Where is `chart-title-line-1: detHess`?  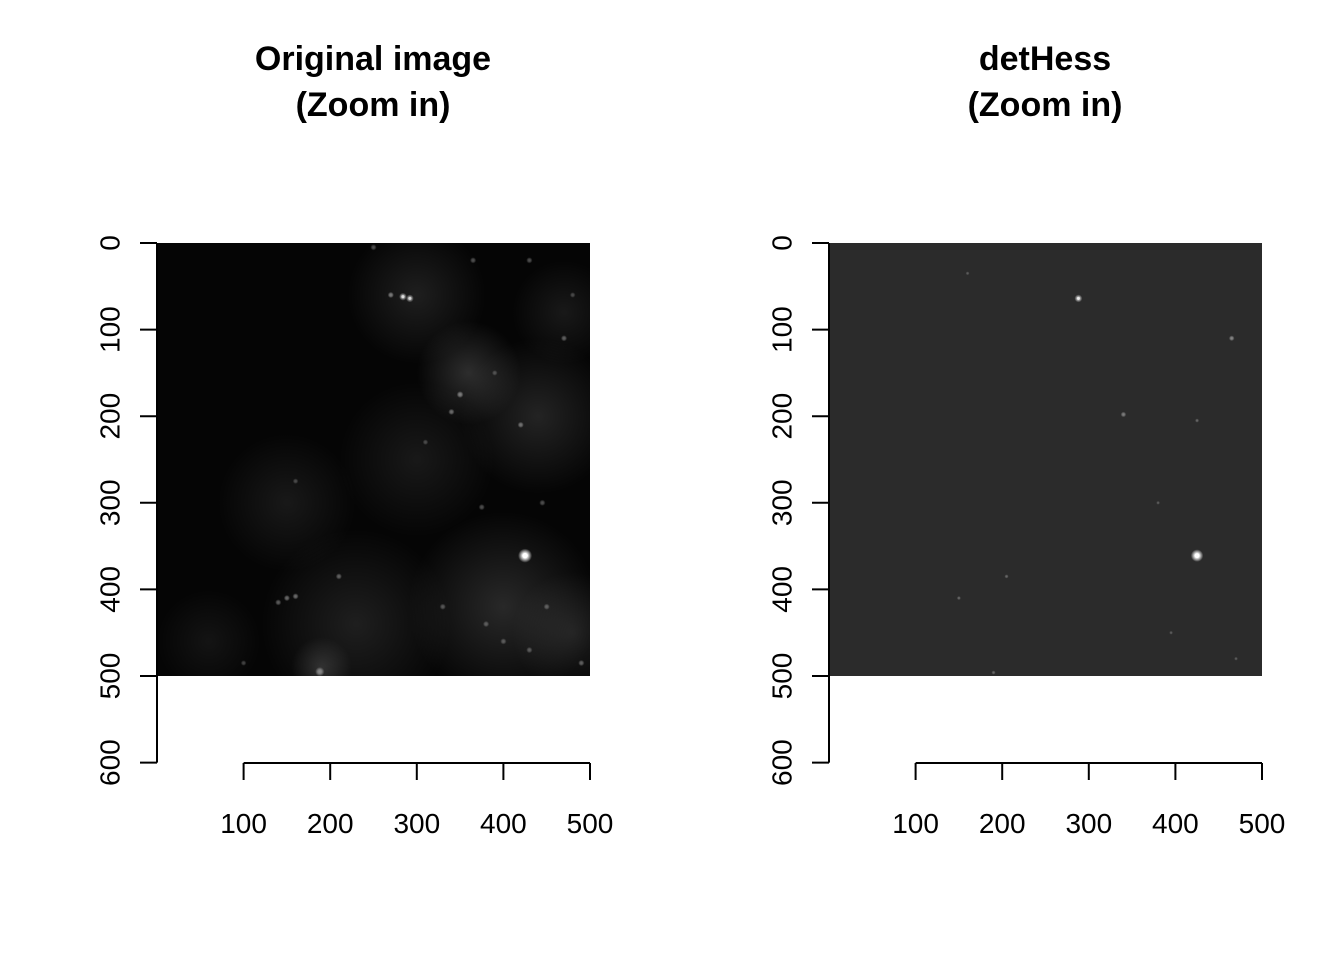
chart-title-line-1: detHess is located at coordinates (1045, 59).